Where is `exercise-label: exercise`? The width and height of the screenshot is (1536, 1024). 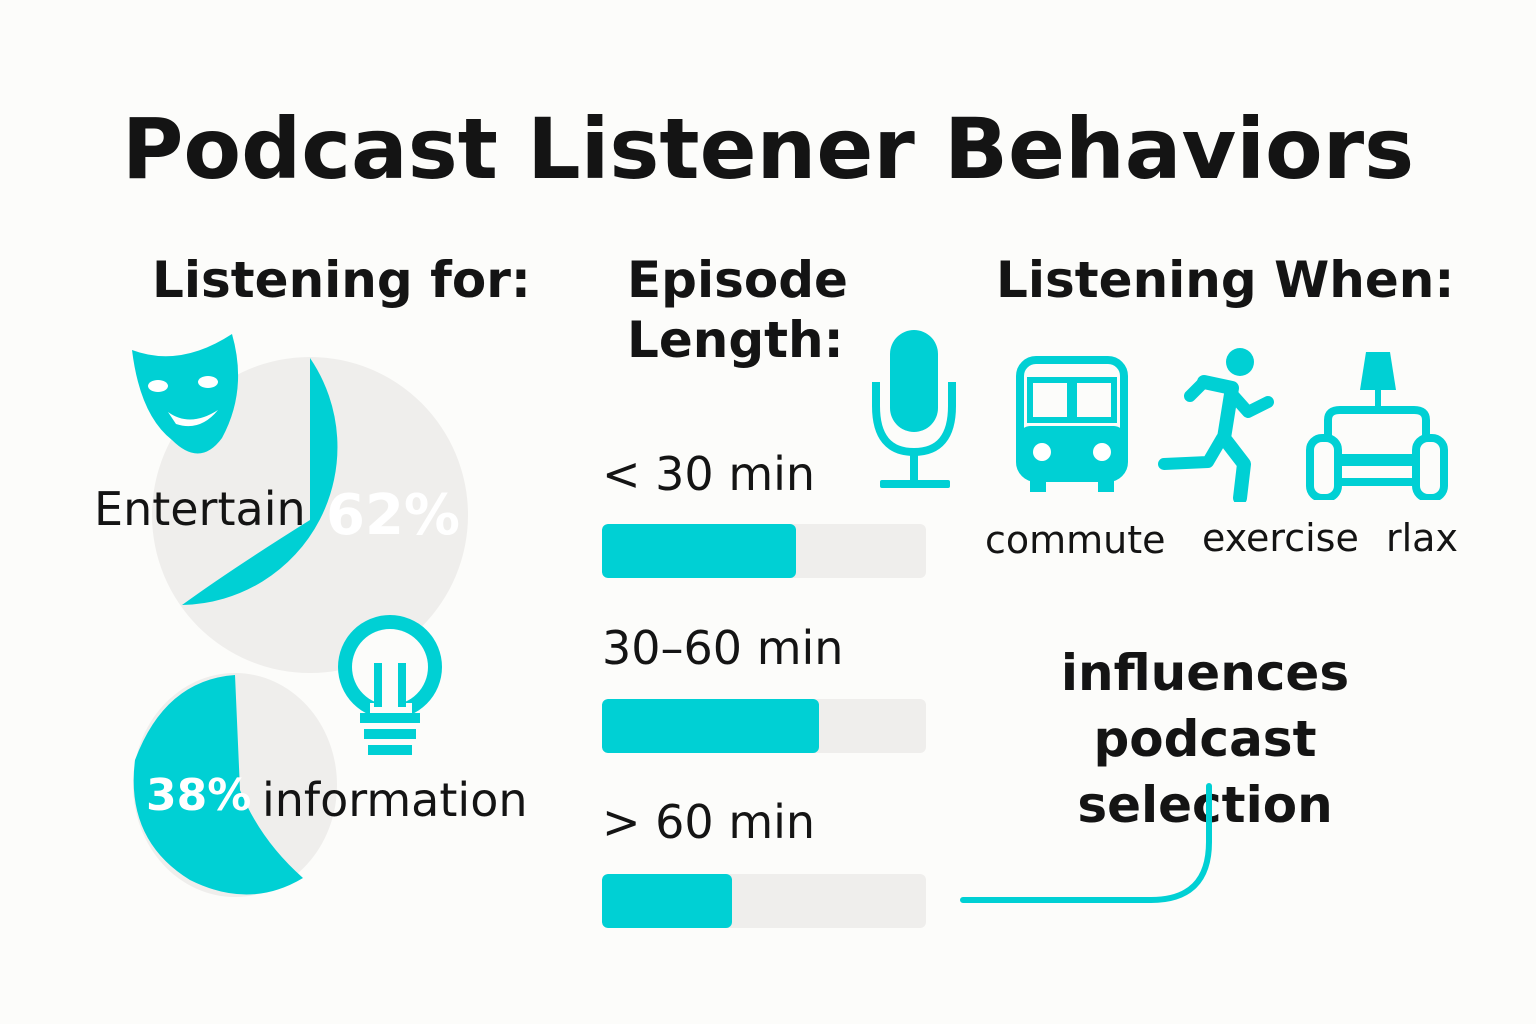 exercise-label: exercise is located at coordinates (1280, 538).